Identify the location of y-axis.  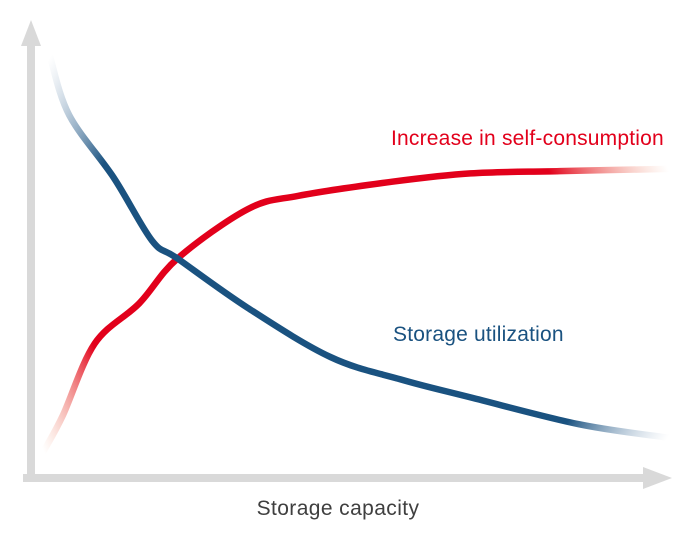
(31, 251).